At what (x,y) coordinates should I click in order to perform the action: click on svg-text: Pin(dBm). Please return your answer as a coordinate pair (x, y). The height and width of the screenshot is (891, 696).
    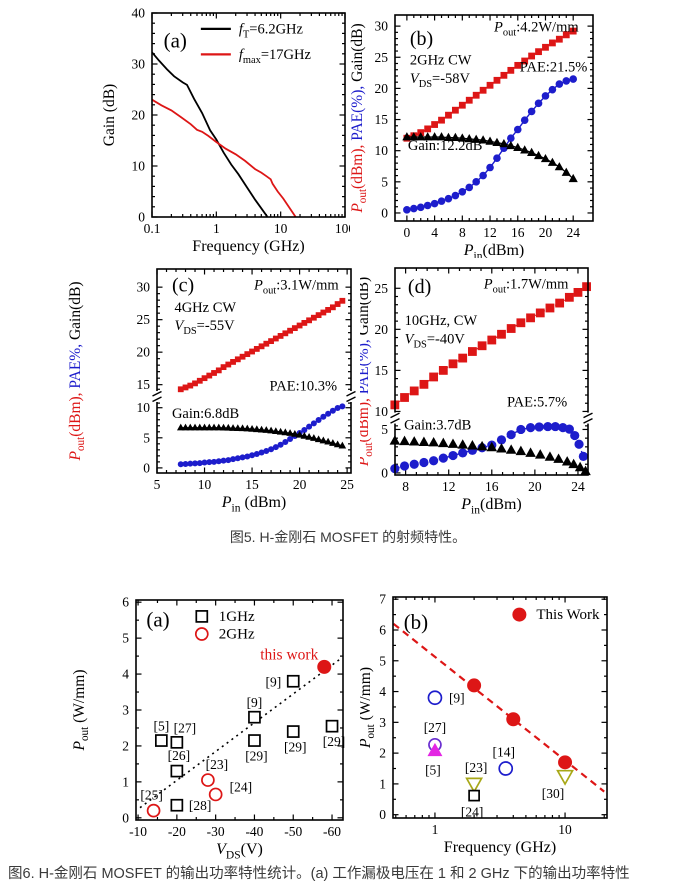
    Looking at the image, I should click on (491, 506).